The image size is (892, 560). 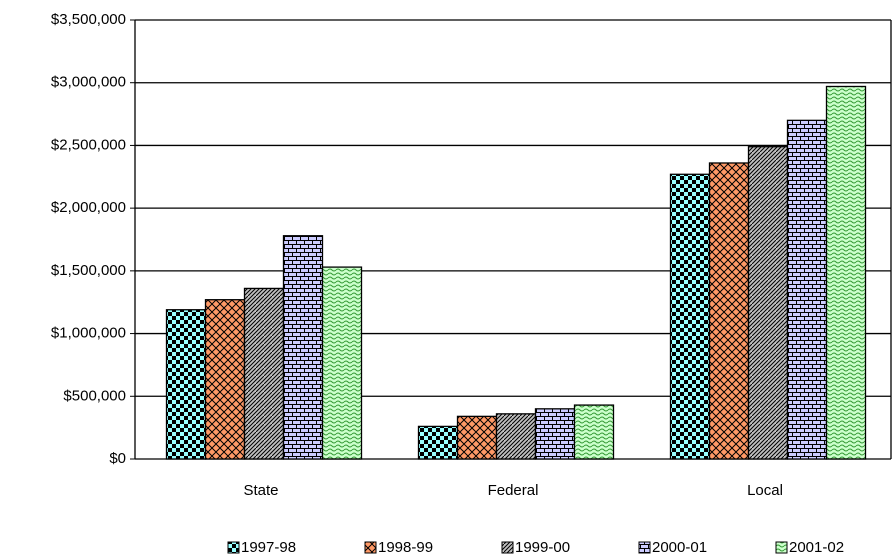 I want to click on y-tick-label: $500,000, so click(x=94, y=395).